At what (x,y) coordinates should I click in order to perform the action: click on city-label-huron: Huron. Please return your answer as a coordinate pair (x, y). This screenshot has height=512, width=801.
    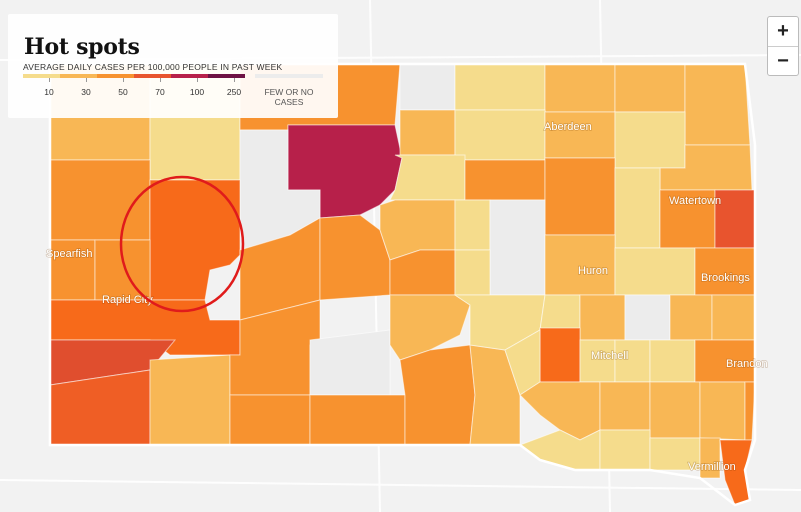
    Looking at the image, I should click on (593, 271).